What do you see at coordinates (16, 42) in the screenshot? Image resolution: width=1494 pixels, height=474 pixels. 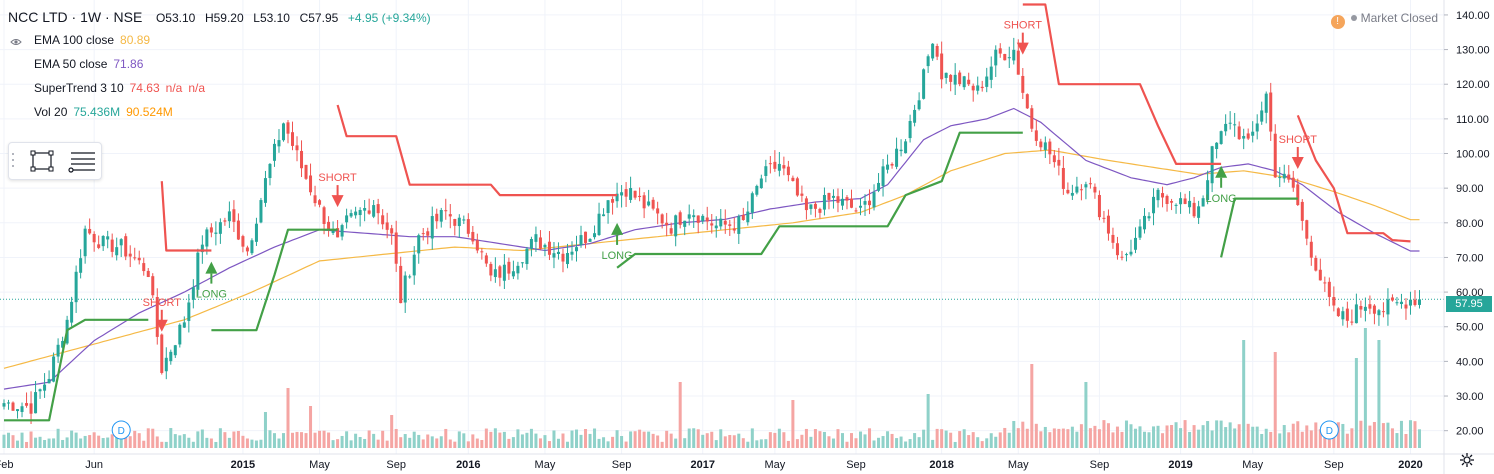 I see `eye-icon` at bounding box center [16, 42].